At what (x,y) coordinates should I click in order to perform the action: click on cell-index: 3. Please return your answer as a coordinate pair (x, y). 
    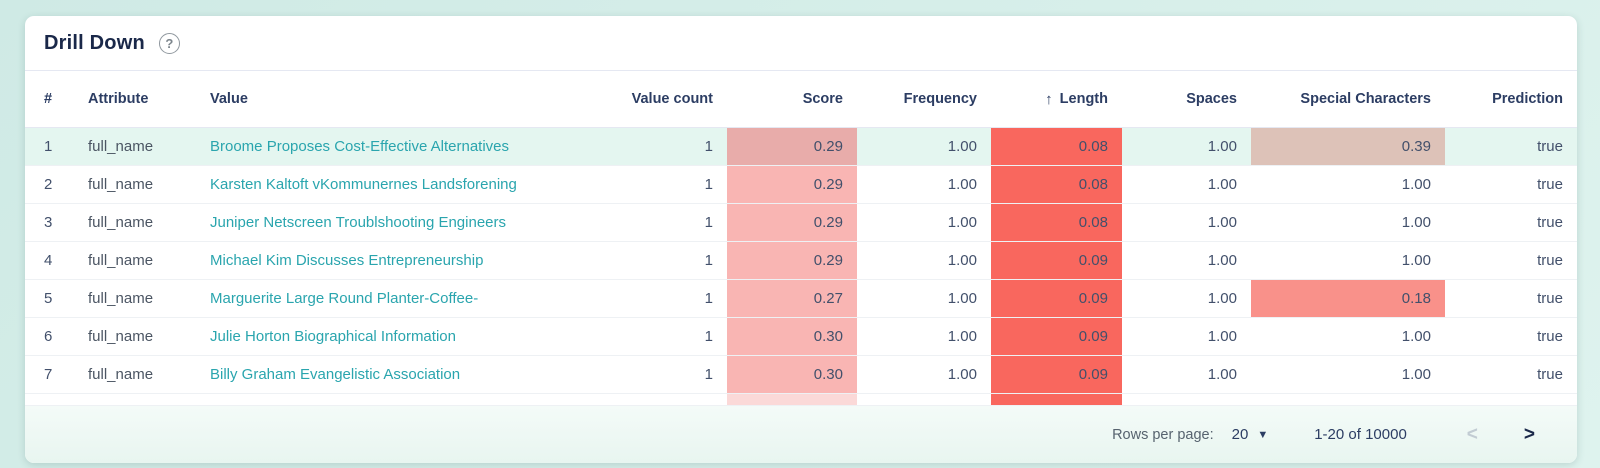
    Looking at the image, I should click on (48, 222).